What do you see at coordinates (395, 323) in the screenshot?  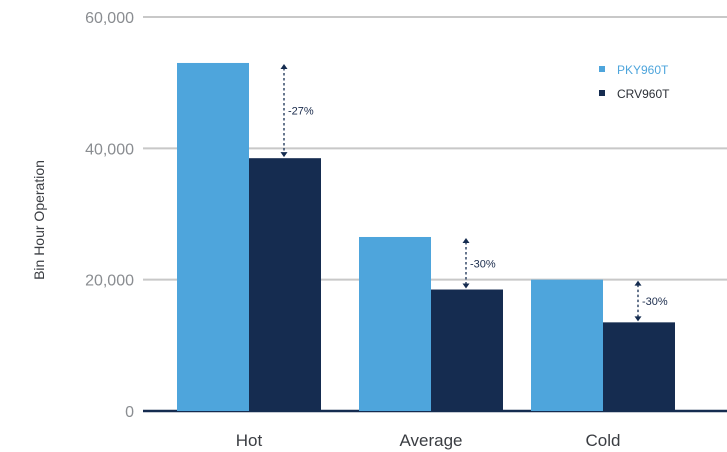 I see `bar-average-pky960t` at bounding box center [395, 323].